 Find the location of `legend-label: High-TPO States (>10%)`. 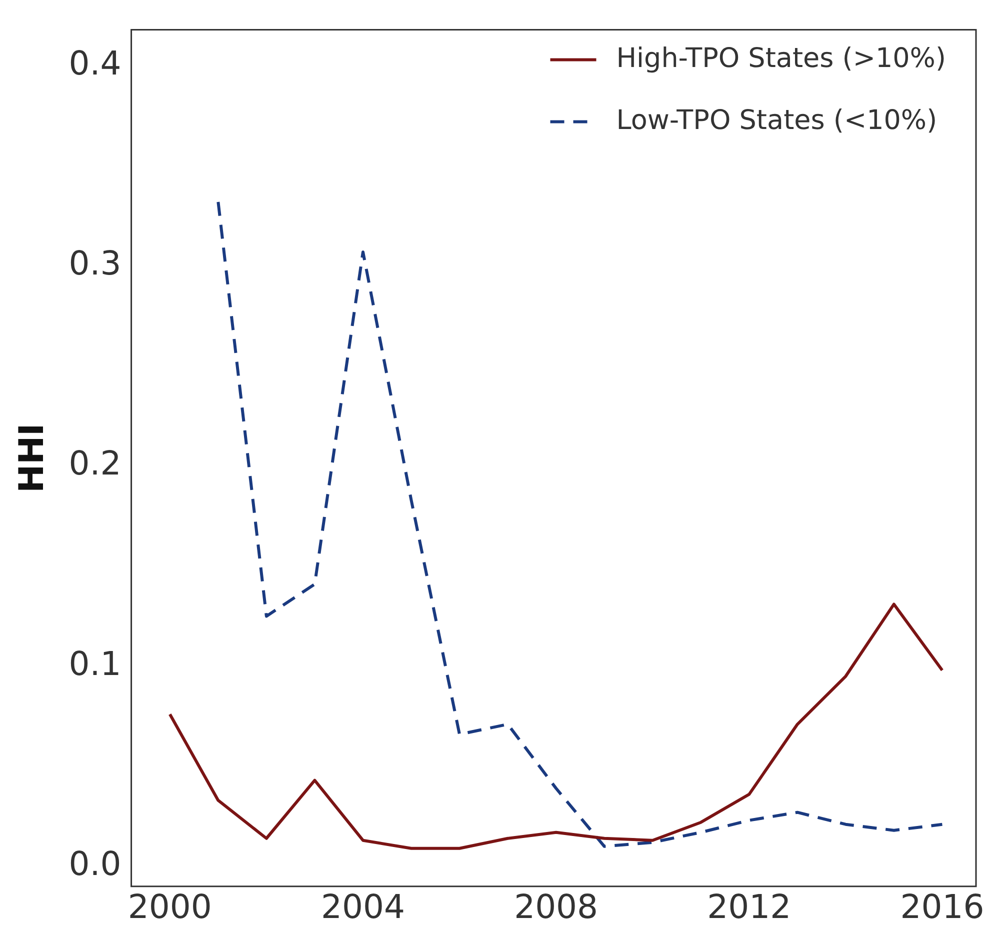

legend-label: High-TPO States (>10%) is located at coordinates (781, 58).